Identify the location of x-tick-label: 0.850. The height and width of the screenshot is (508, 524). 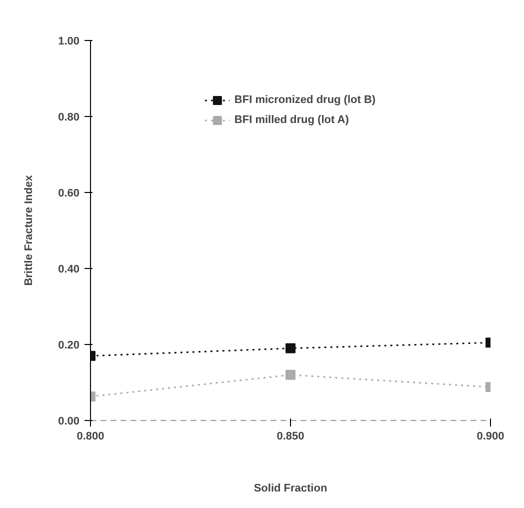
(290, 436).